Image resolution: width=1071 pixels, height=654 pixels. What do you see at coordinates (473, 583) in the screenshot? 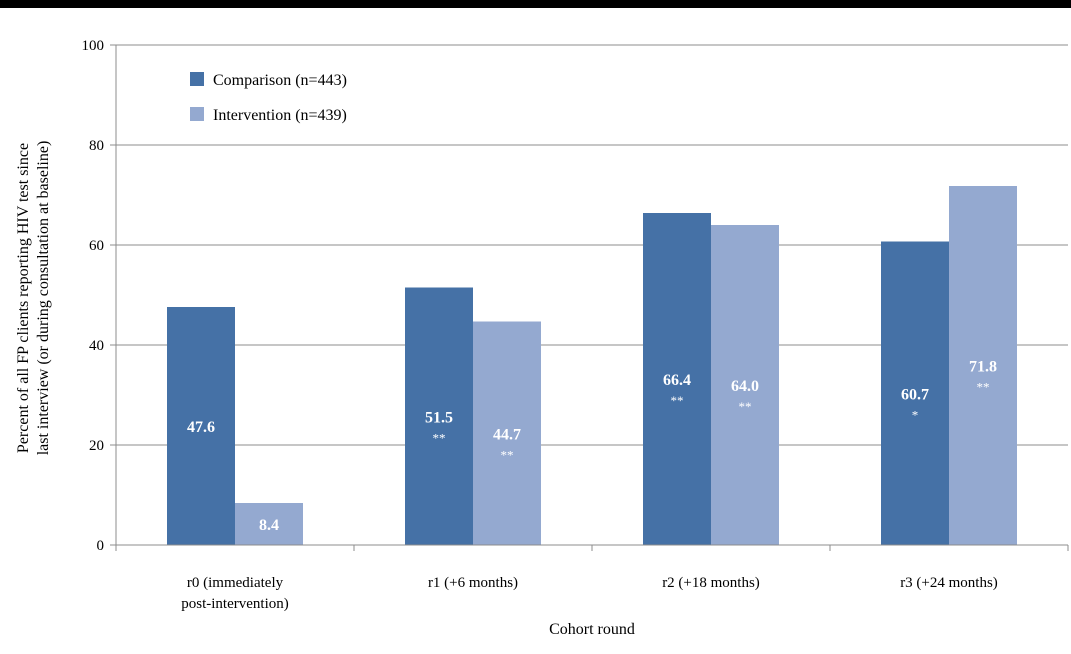
I see `x-tick-label: r1 (+6 months)` at bounding box center [473, 583].